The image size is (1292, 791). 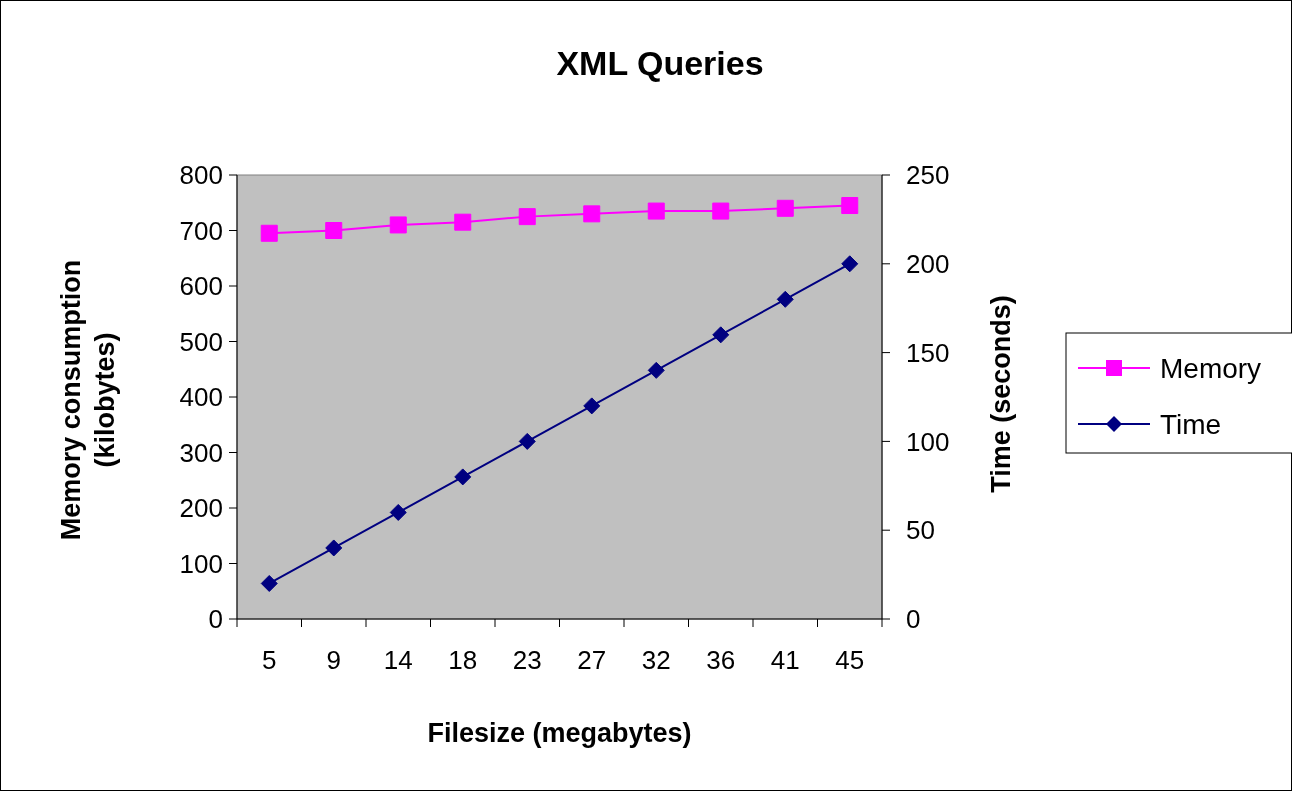 What do you see at coordinates (201, 286) in the screenshot?
I see `y-tick-label: 600` at bounding box center [201, 286].